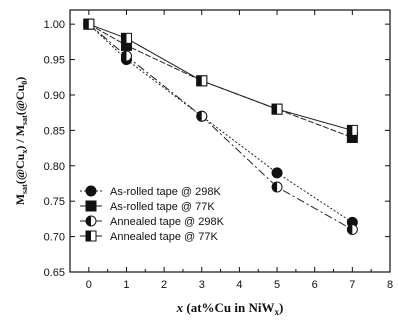  What do you see at coordinates (162, 207) in the screenshot?
I see `legend-label: As-rolled tape @ 77K` at bounding box center [162, 207].